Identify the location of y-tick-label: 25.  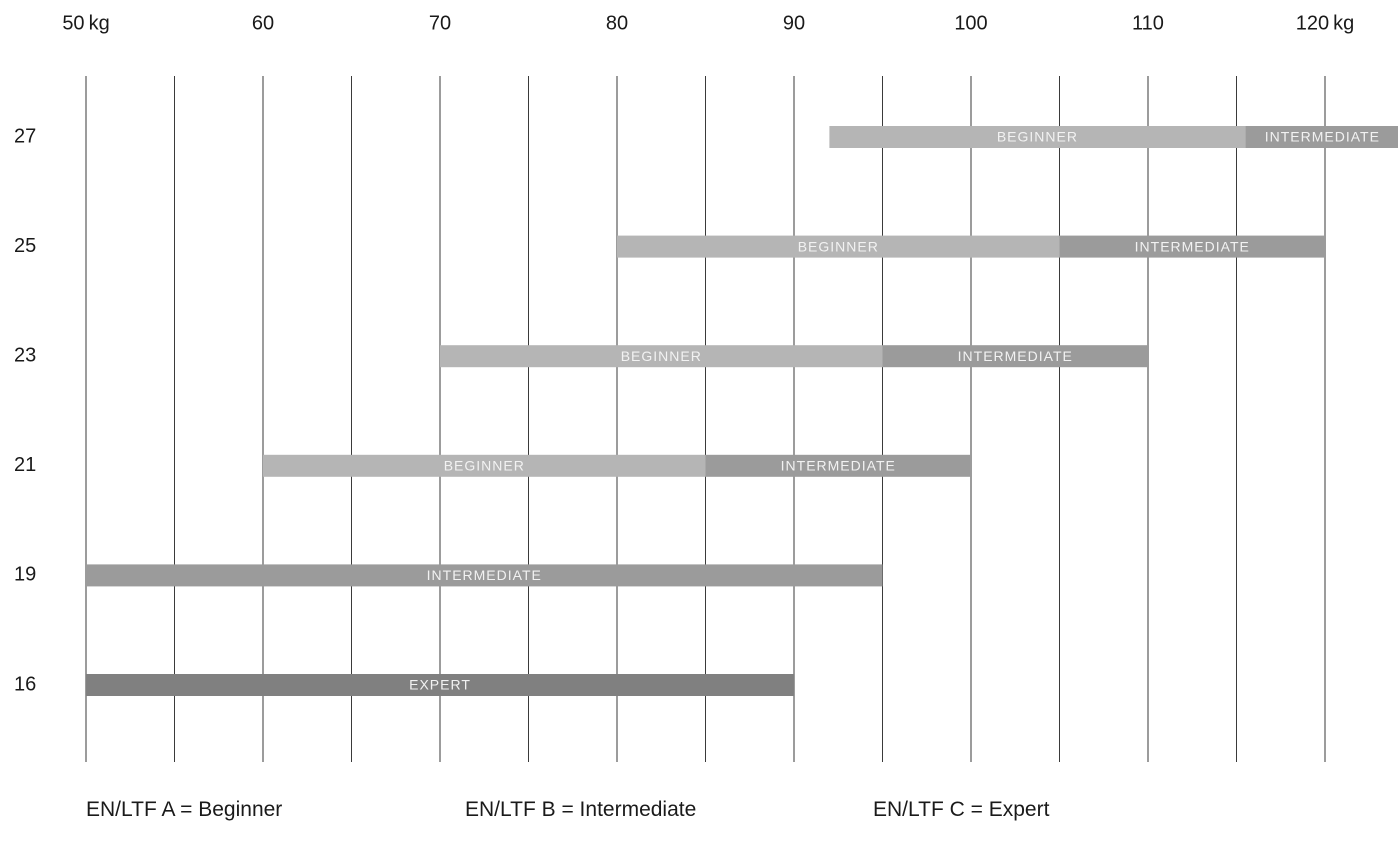
(25, 246).